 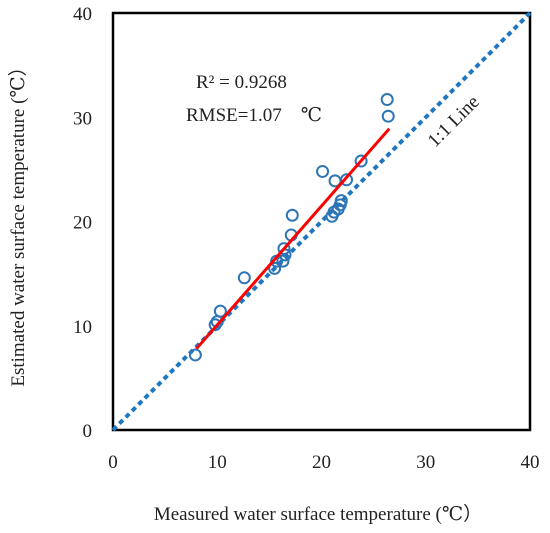 I want to click on y-tick-labels: 0 10 20 30 40, so click(x=82, y=223).